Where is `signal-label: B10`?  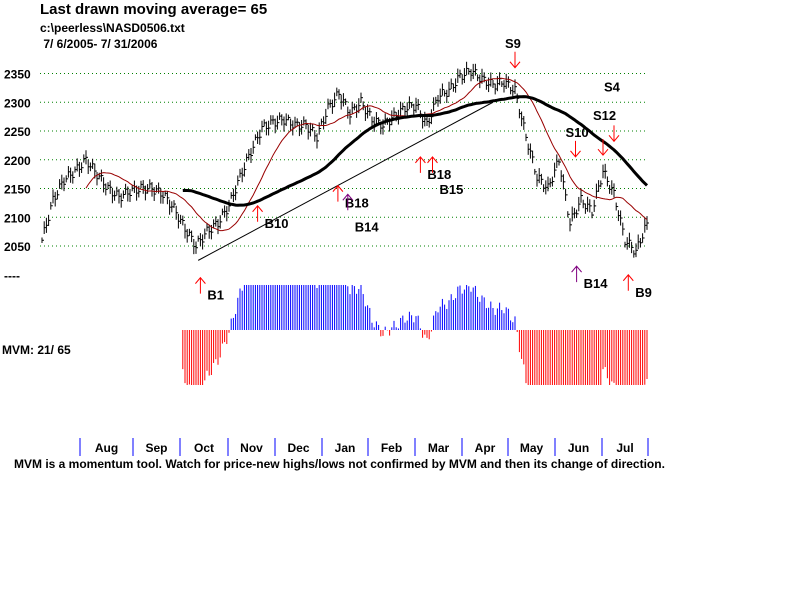
signal-label: B10 is located at coordinates (277, 223).